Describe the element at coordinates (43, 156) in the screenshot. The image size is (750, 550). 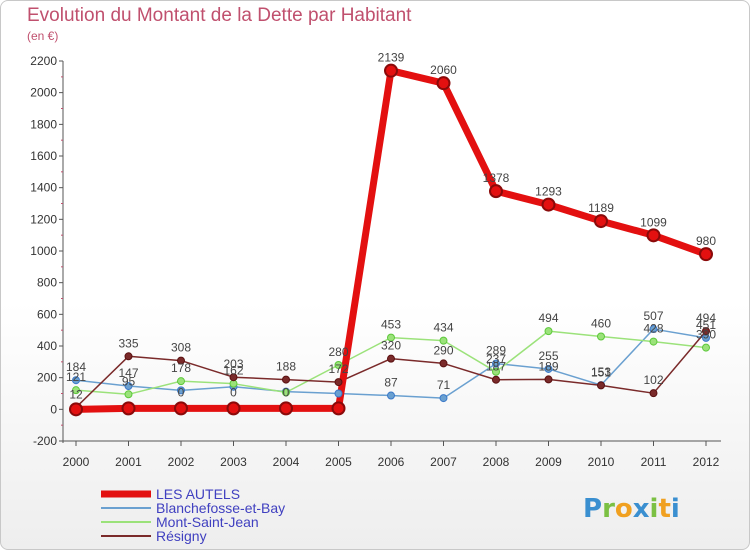
I see `y-tick-label: 1600` at that location.